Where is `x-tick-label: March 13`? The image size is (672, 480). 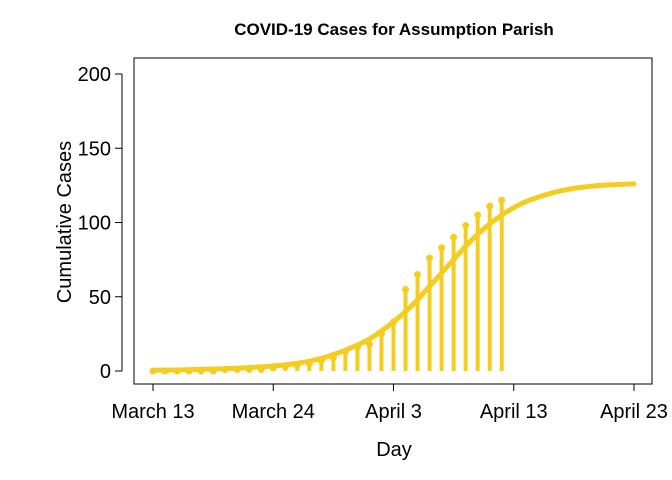
x-tick-label: March 13 is located at coordinates (152, 412).